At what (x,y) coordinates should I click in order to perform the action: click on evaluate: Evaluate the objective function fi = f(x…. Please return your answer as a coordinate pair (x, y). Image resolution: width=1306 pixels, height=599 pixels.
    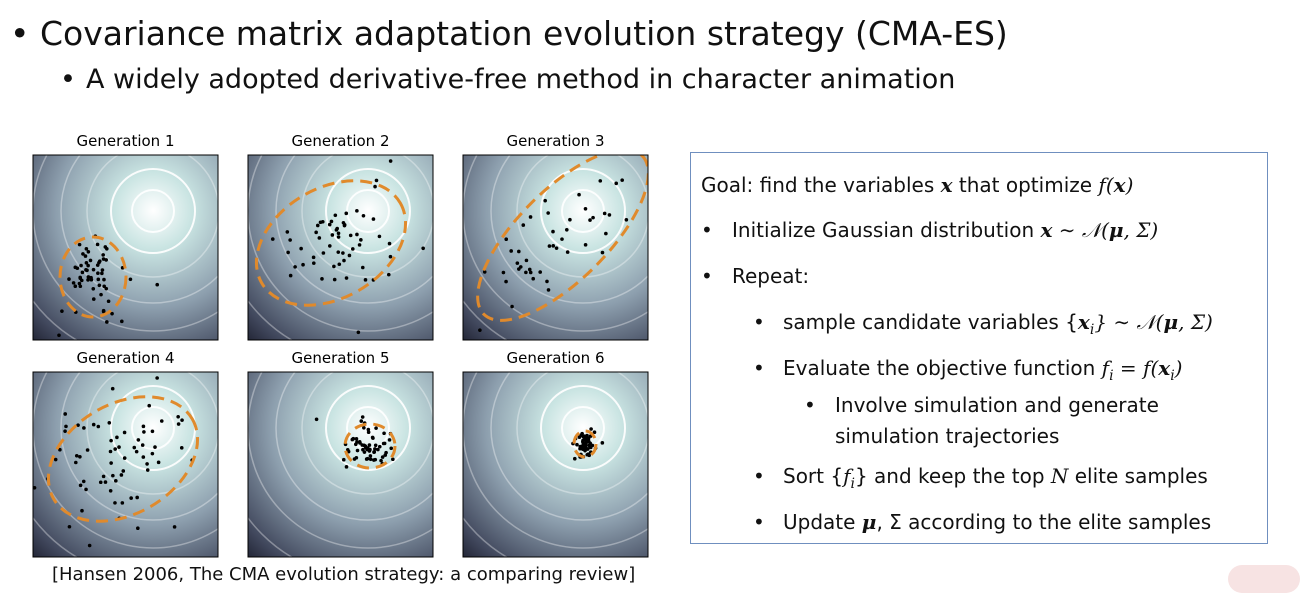
    Looking at the image, I should click on (982, 370).